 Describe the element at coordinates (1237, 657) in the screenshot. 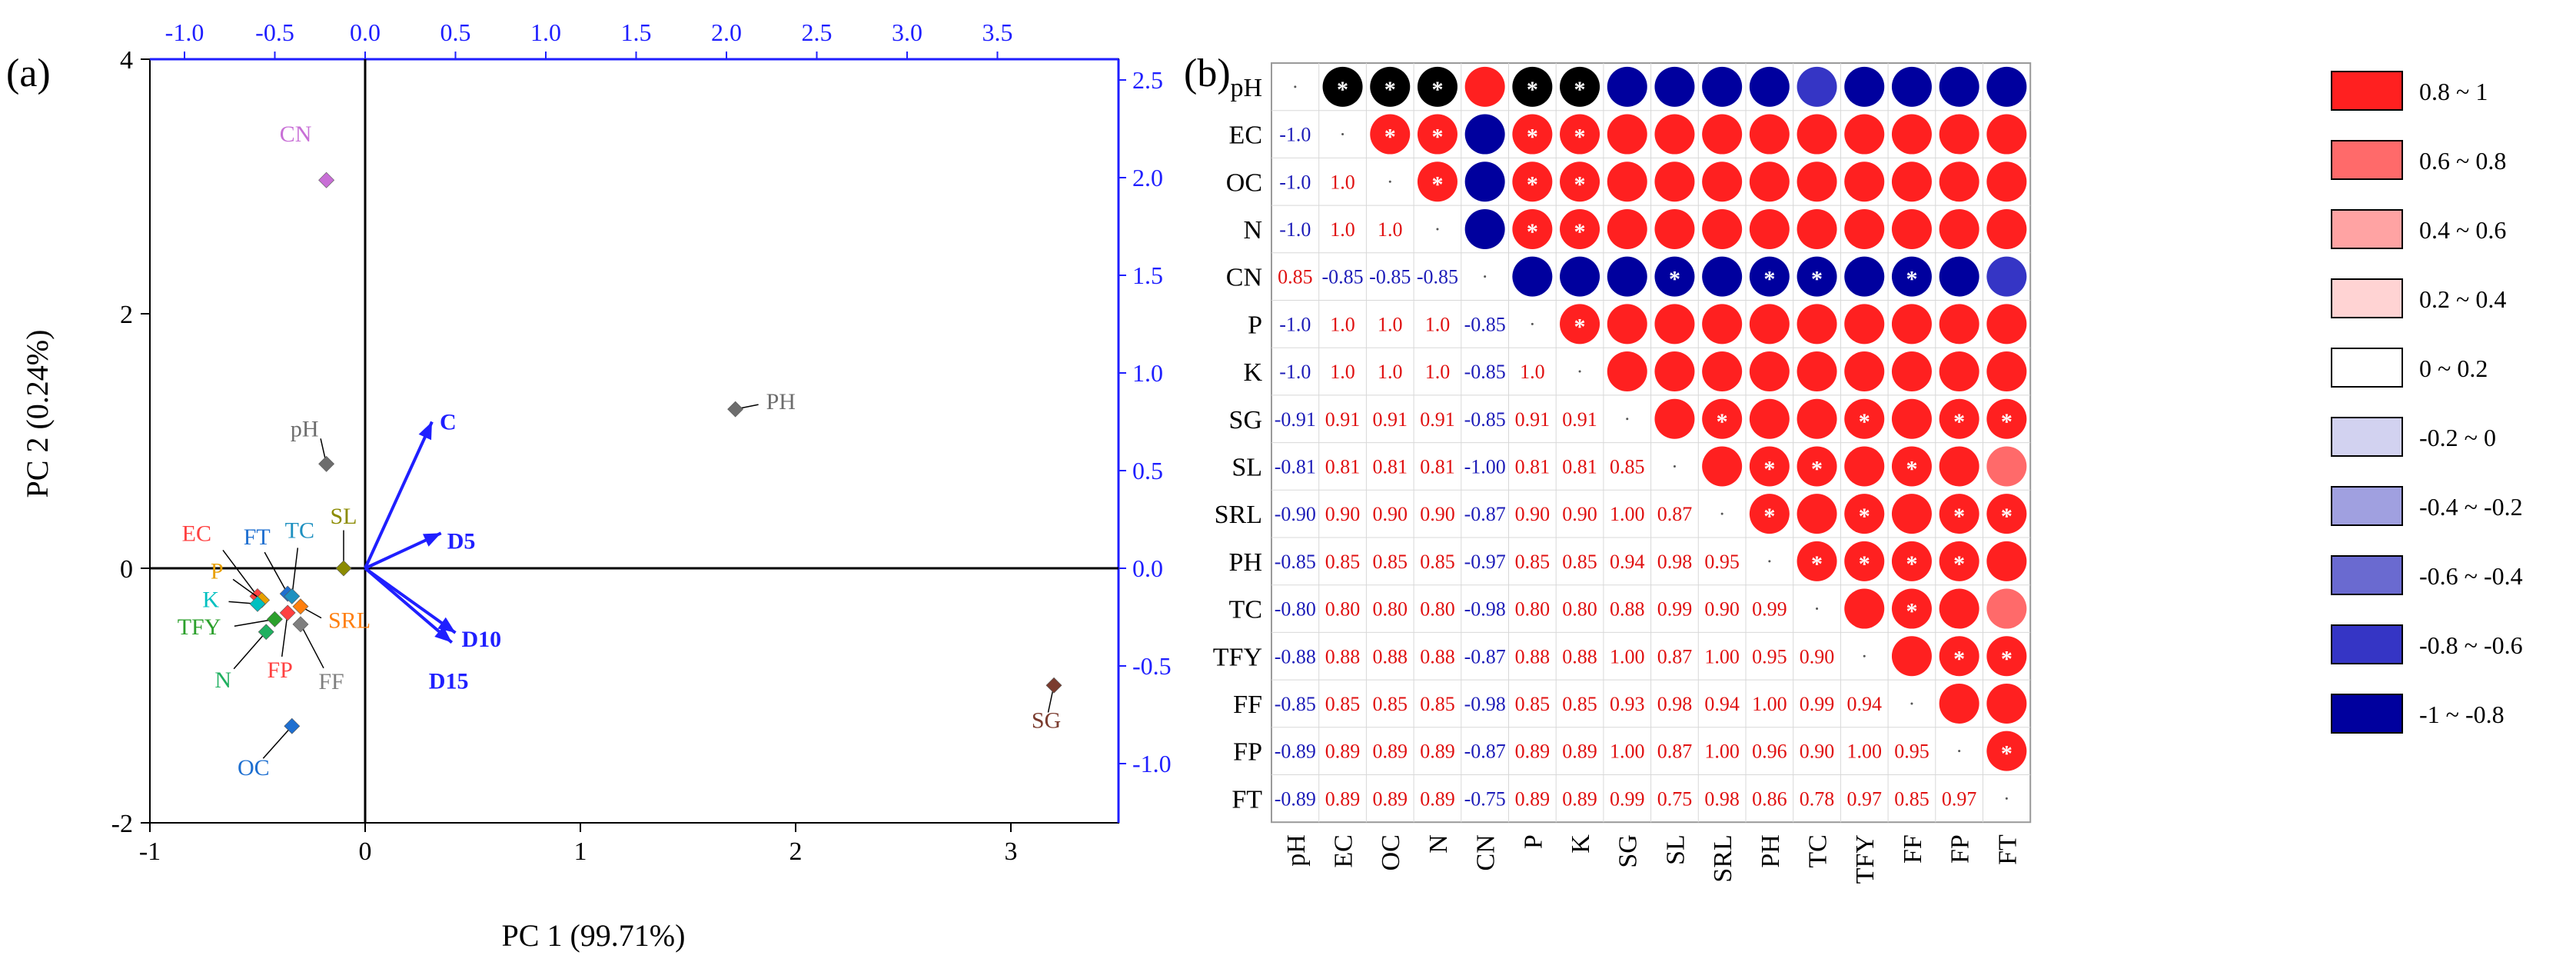

I see `row-label: TFY` at that location.